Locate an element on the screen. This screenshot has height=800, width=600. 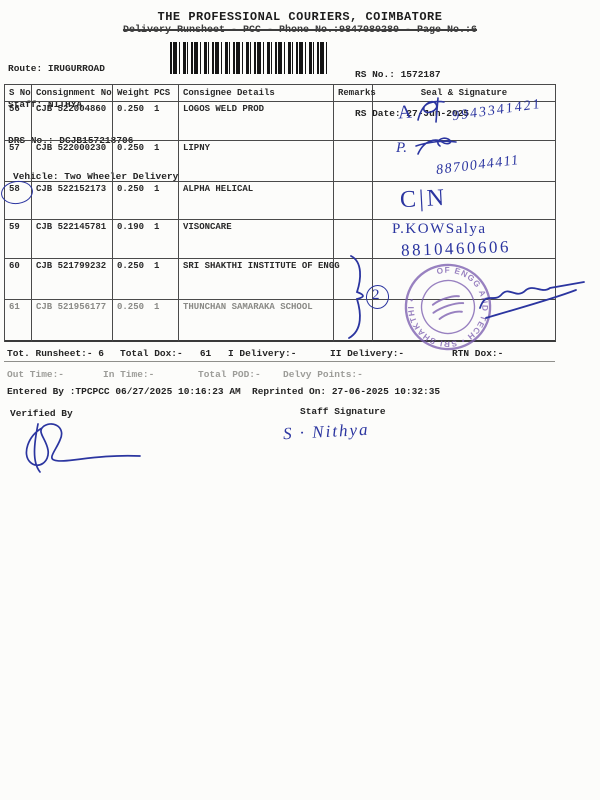
cell-s-no: 61 is located at coordinates (18, 321).